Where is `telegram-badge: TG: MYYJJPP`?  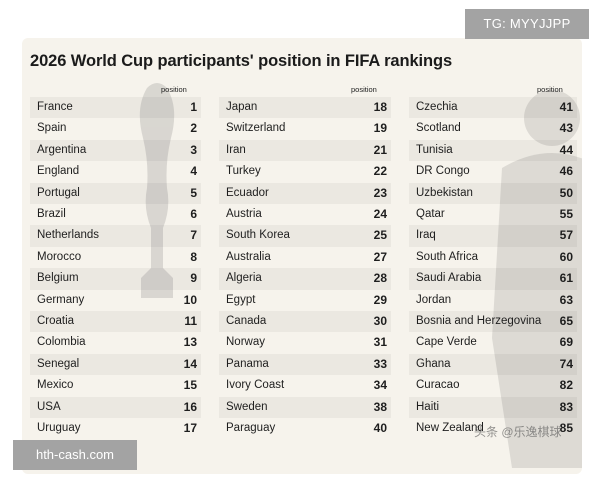 telegram-badge: TG: MYYJJPP is located at coordinates (527, 24).